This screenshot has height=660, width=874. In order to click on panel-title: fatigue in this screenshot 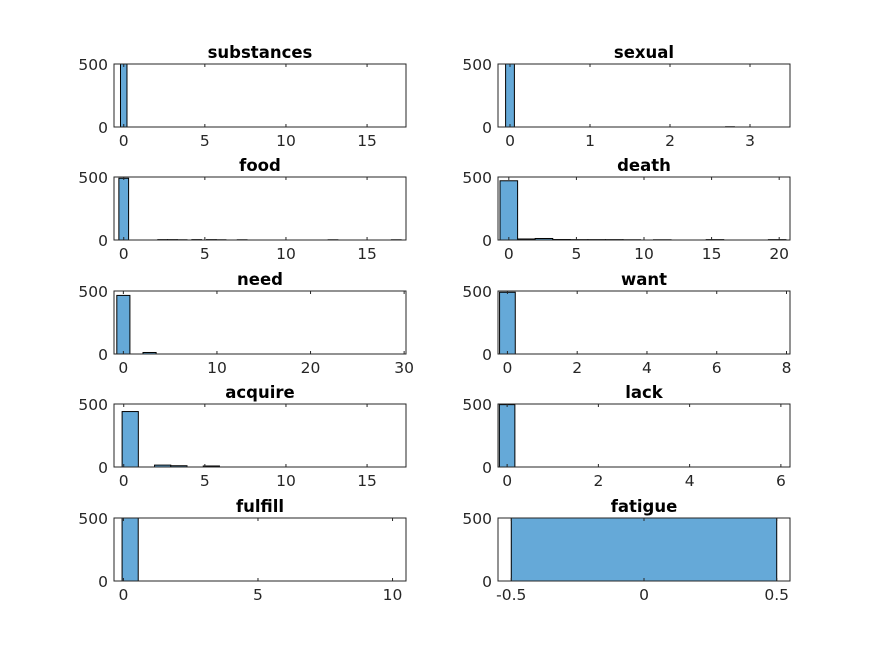, I will do `click(644, 506)`.